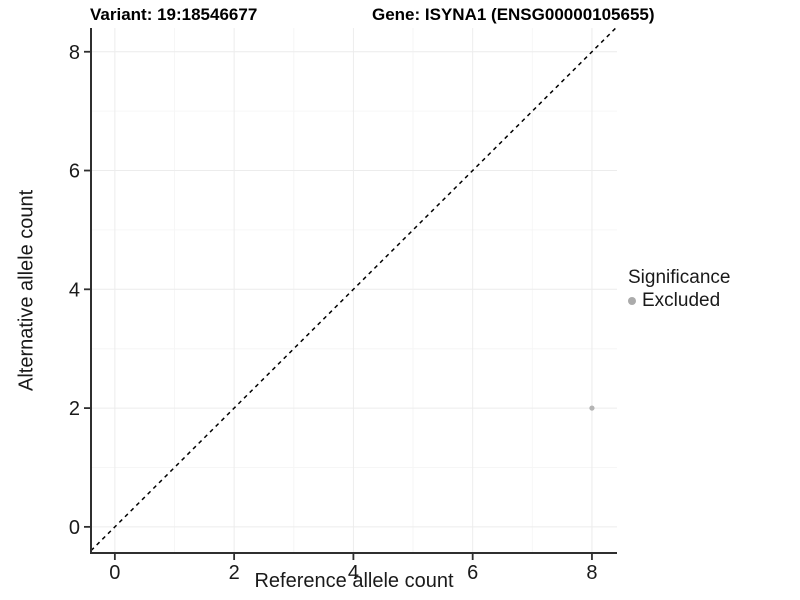 The image size is (800, 600). Describe the element at coordinates (114, 573) in the screenshot. I see `x-tick-label: 0` at that location.